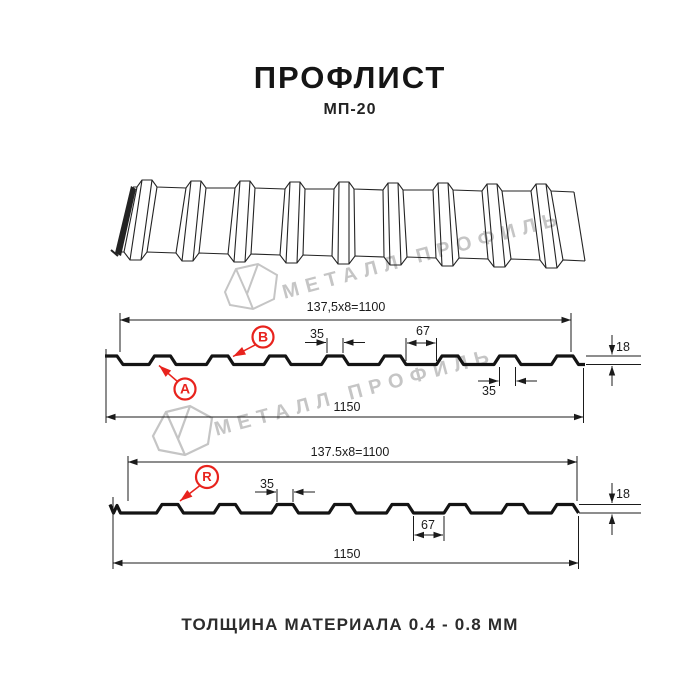  I want to click on dim-valley-width-top: 67, so click(423, 331).